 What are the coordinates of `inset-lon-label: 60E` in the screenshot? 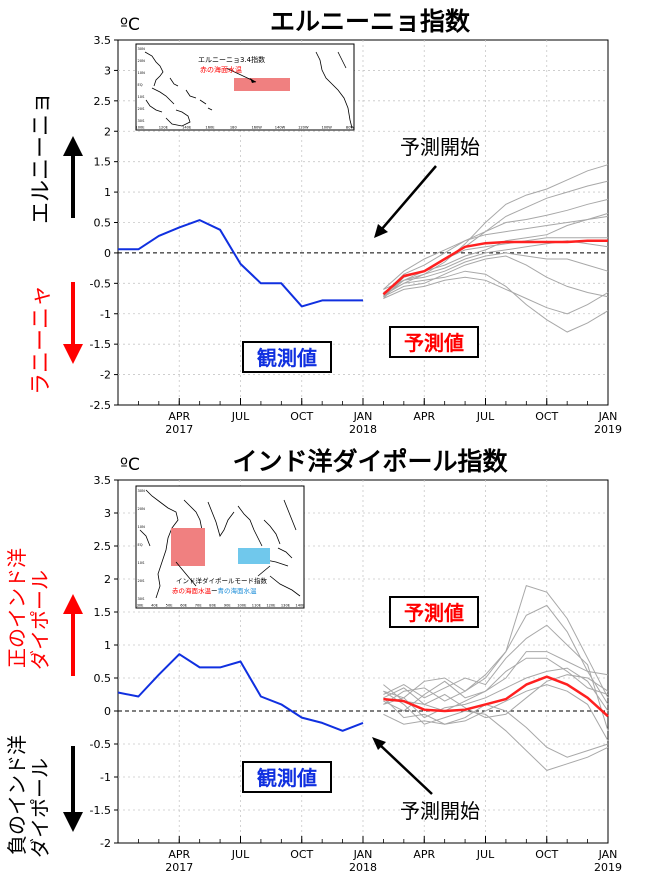 It's located at (184, 606).